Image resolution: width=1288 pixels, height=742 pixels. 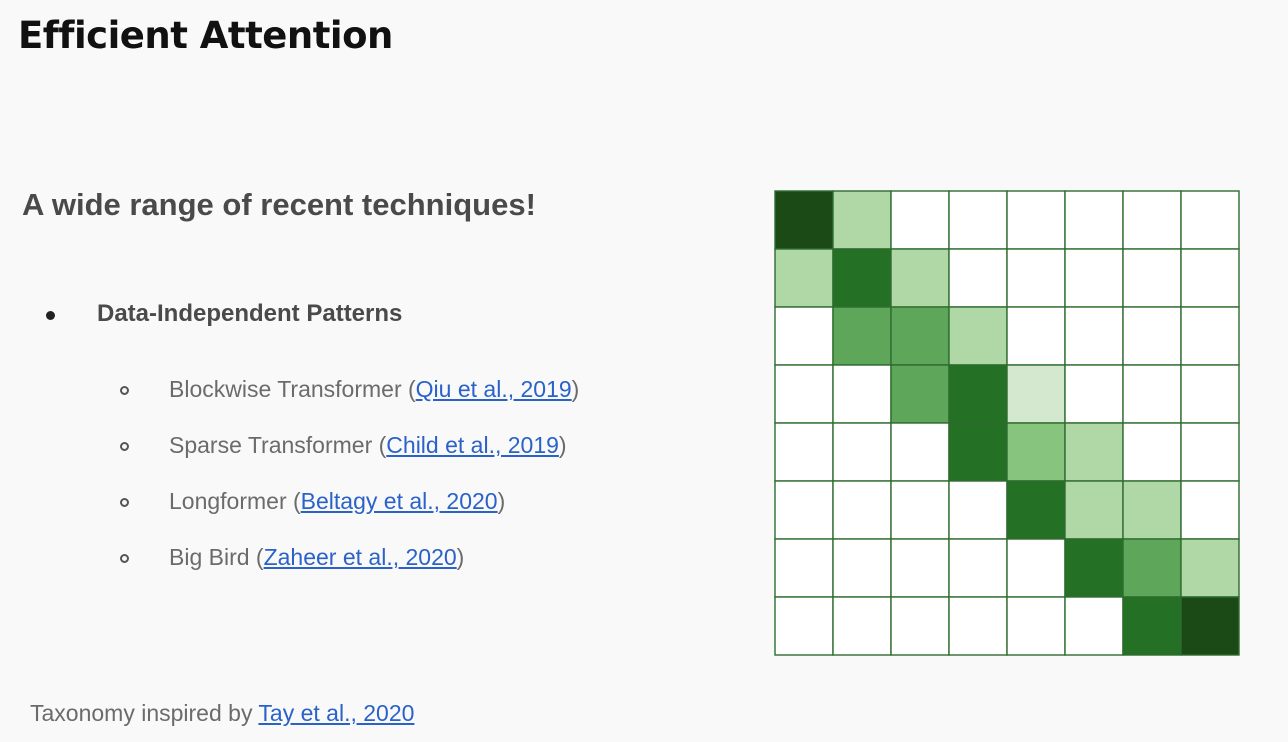 What do you see at coordinates (1210, 278) in the screenshot?
I see `matrix-cell-r1-c7` at bounding box center [1210, 278].